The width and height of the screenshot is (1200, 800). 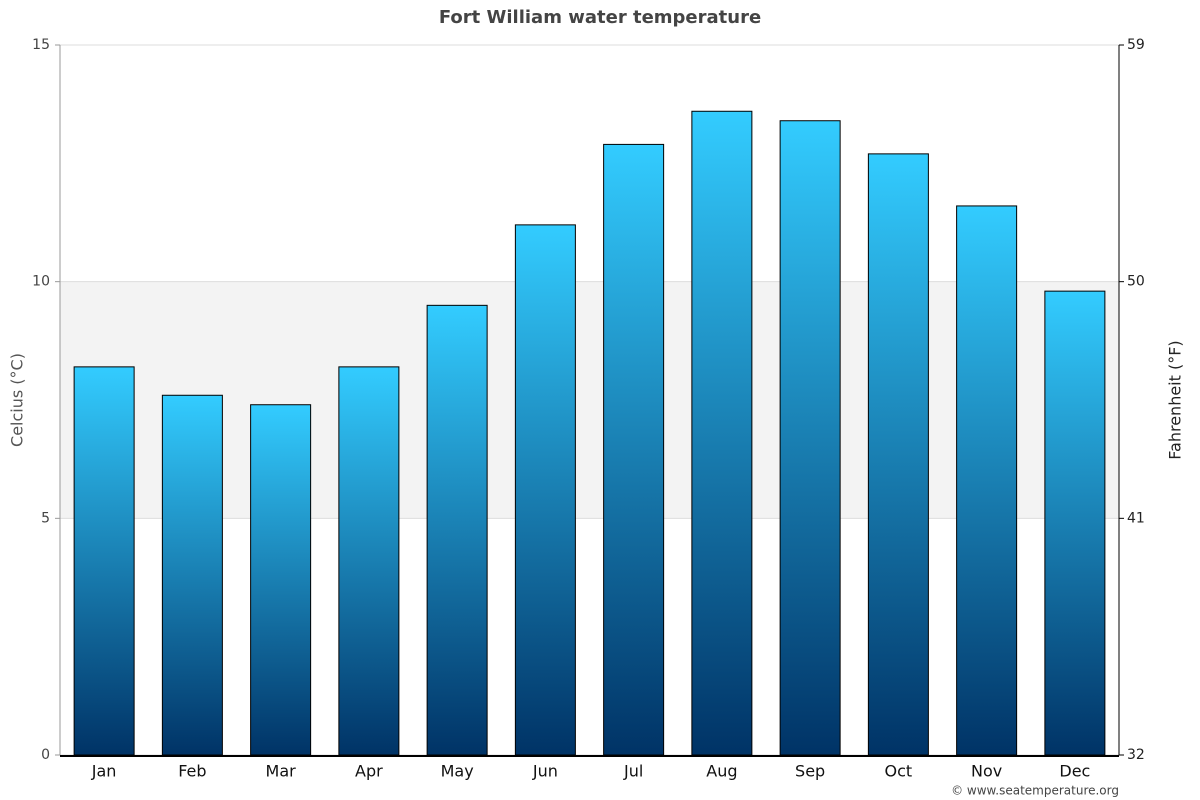 I want to click on x-tick-label: Dec, so click(x=1074, y=771).